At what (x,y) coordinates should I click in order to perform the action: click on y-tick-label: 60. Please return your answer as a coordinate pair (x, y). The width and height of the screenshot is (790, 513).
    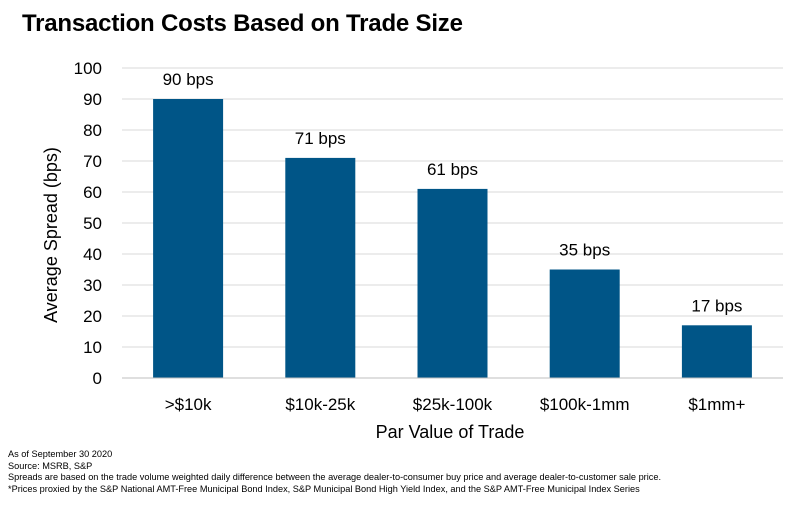
    Looking at the image, I should click on (92, 192).